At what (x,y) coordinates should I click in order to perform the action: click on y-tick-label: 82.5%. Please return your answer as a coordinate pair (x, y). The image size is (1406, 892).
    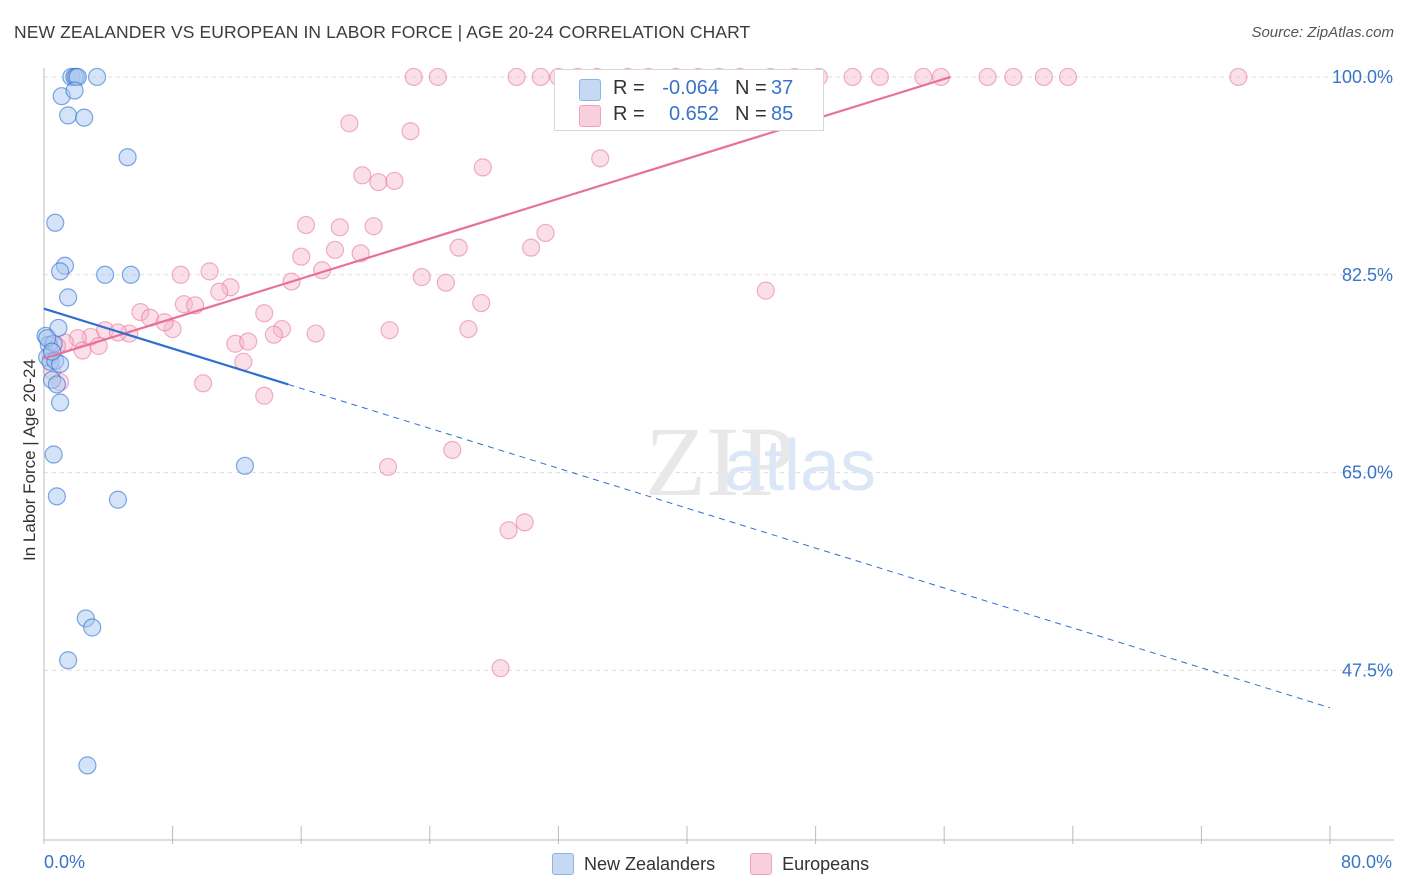
    Looking at the image, I should click on (1367, 275).